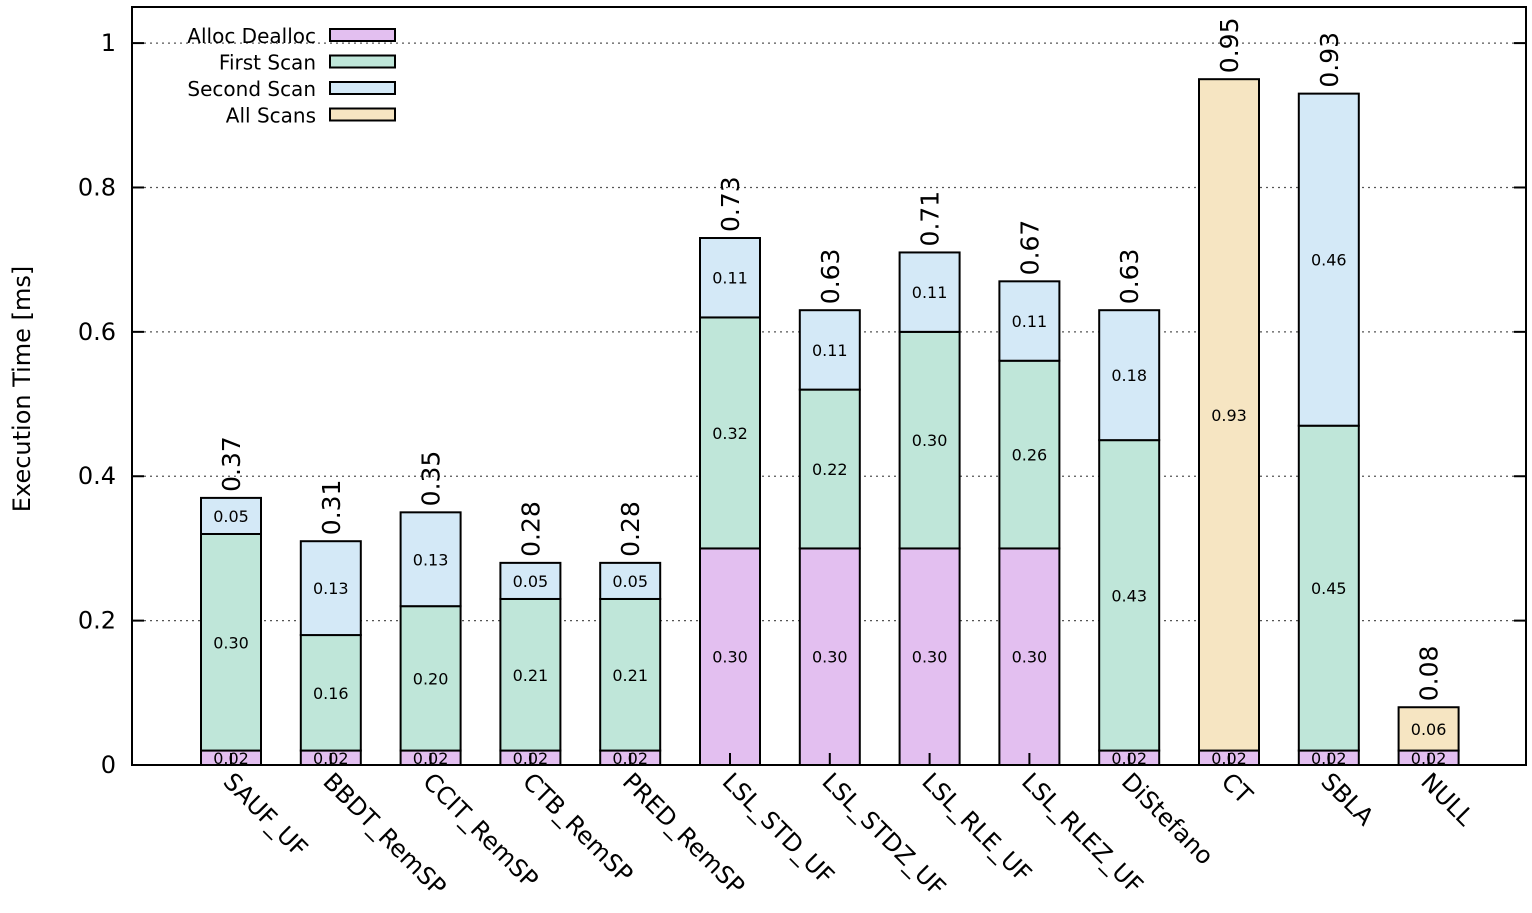 This screenshot has width=1532, height=913. Describe the element at coordinates (1237, 788) in the screenshot. I see `x-tick-label: CT` at that location.